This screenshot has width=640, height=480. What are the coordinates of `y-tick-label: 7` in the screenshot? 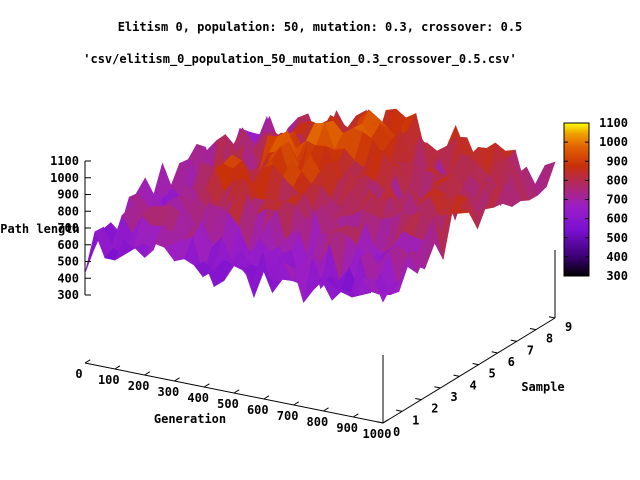 It's located at (530, 350).